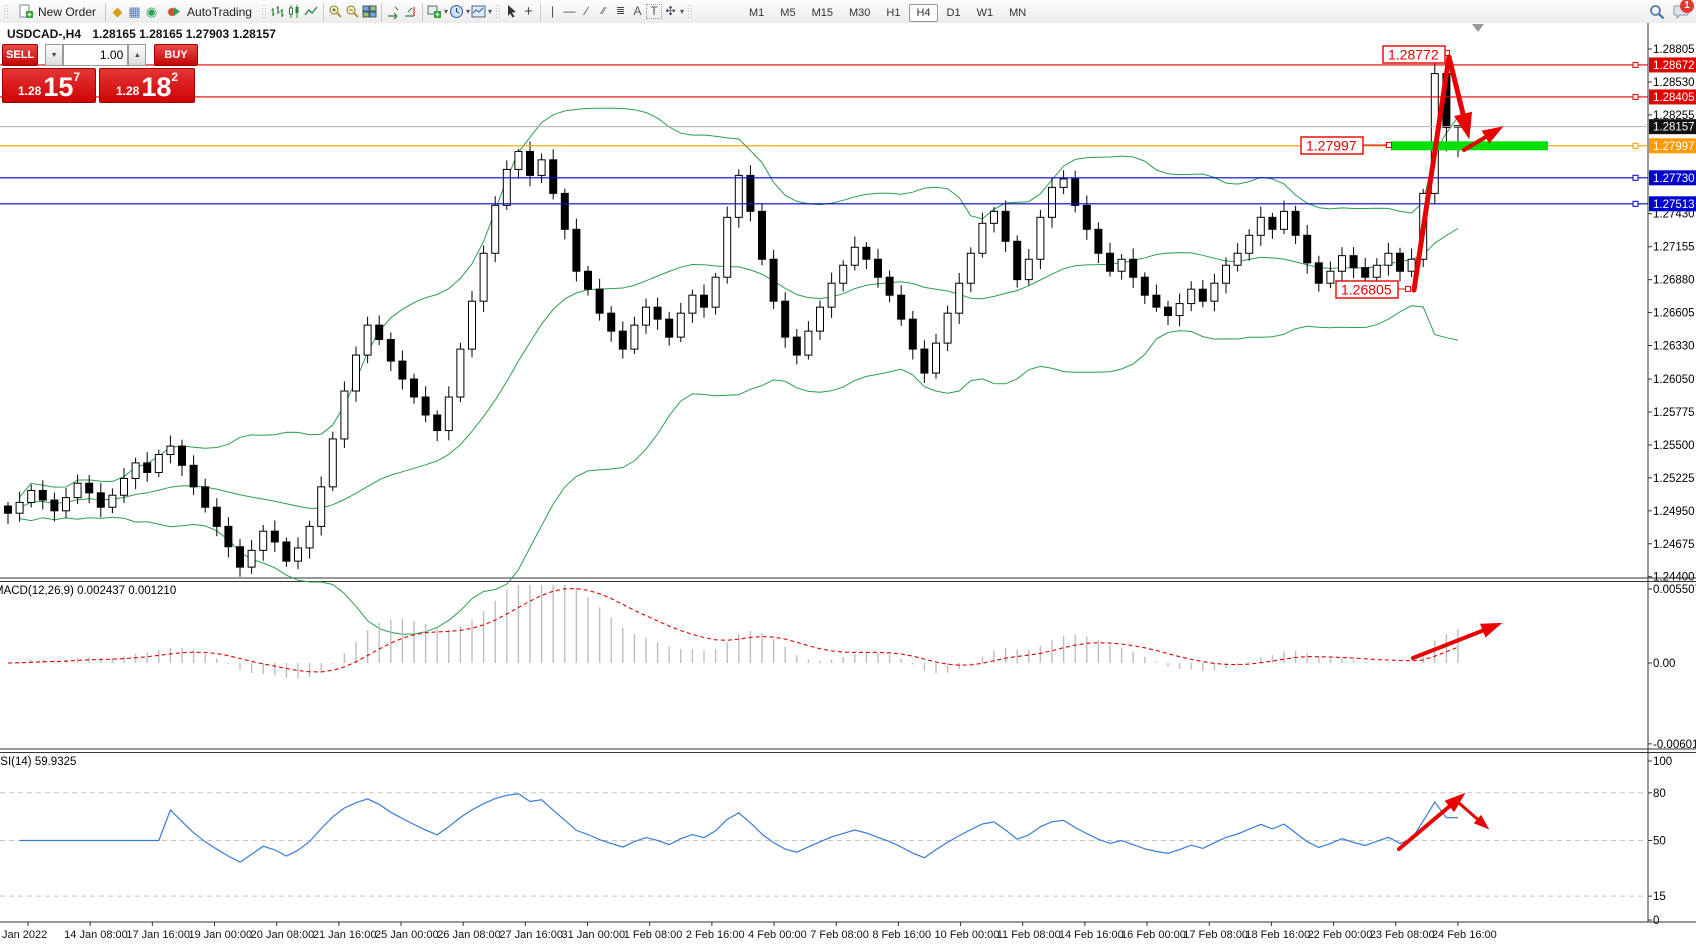  I want to click on trendline-icon: ∕, so click(586, 11).